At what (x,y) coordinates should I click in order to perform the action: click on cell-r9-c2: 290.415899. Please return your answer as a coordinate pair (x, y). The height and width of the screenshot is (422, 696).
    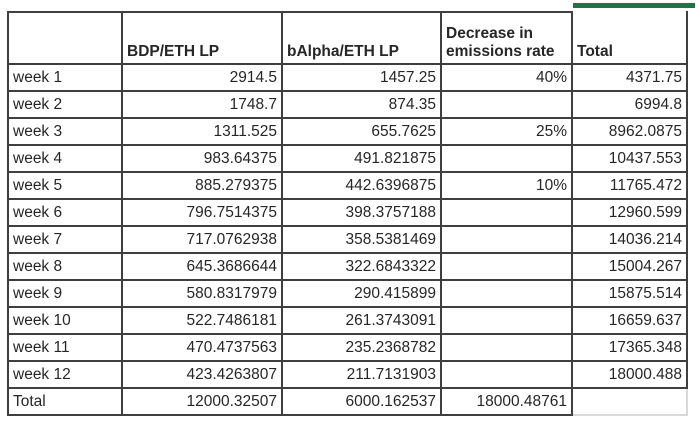
    Looking at the image, I should click on (362, 294).